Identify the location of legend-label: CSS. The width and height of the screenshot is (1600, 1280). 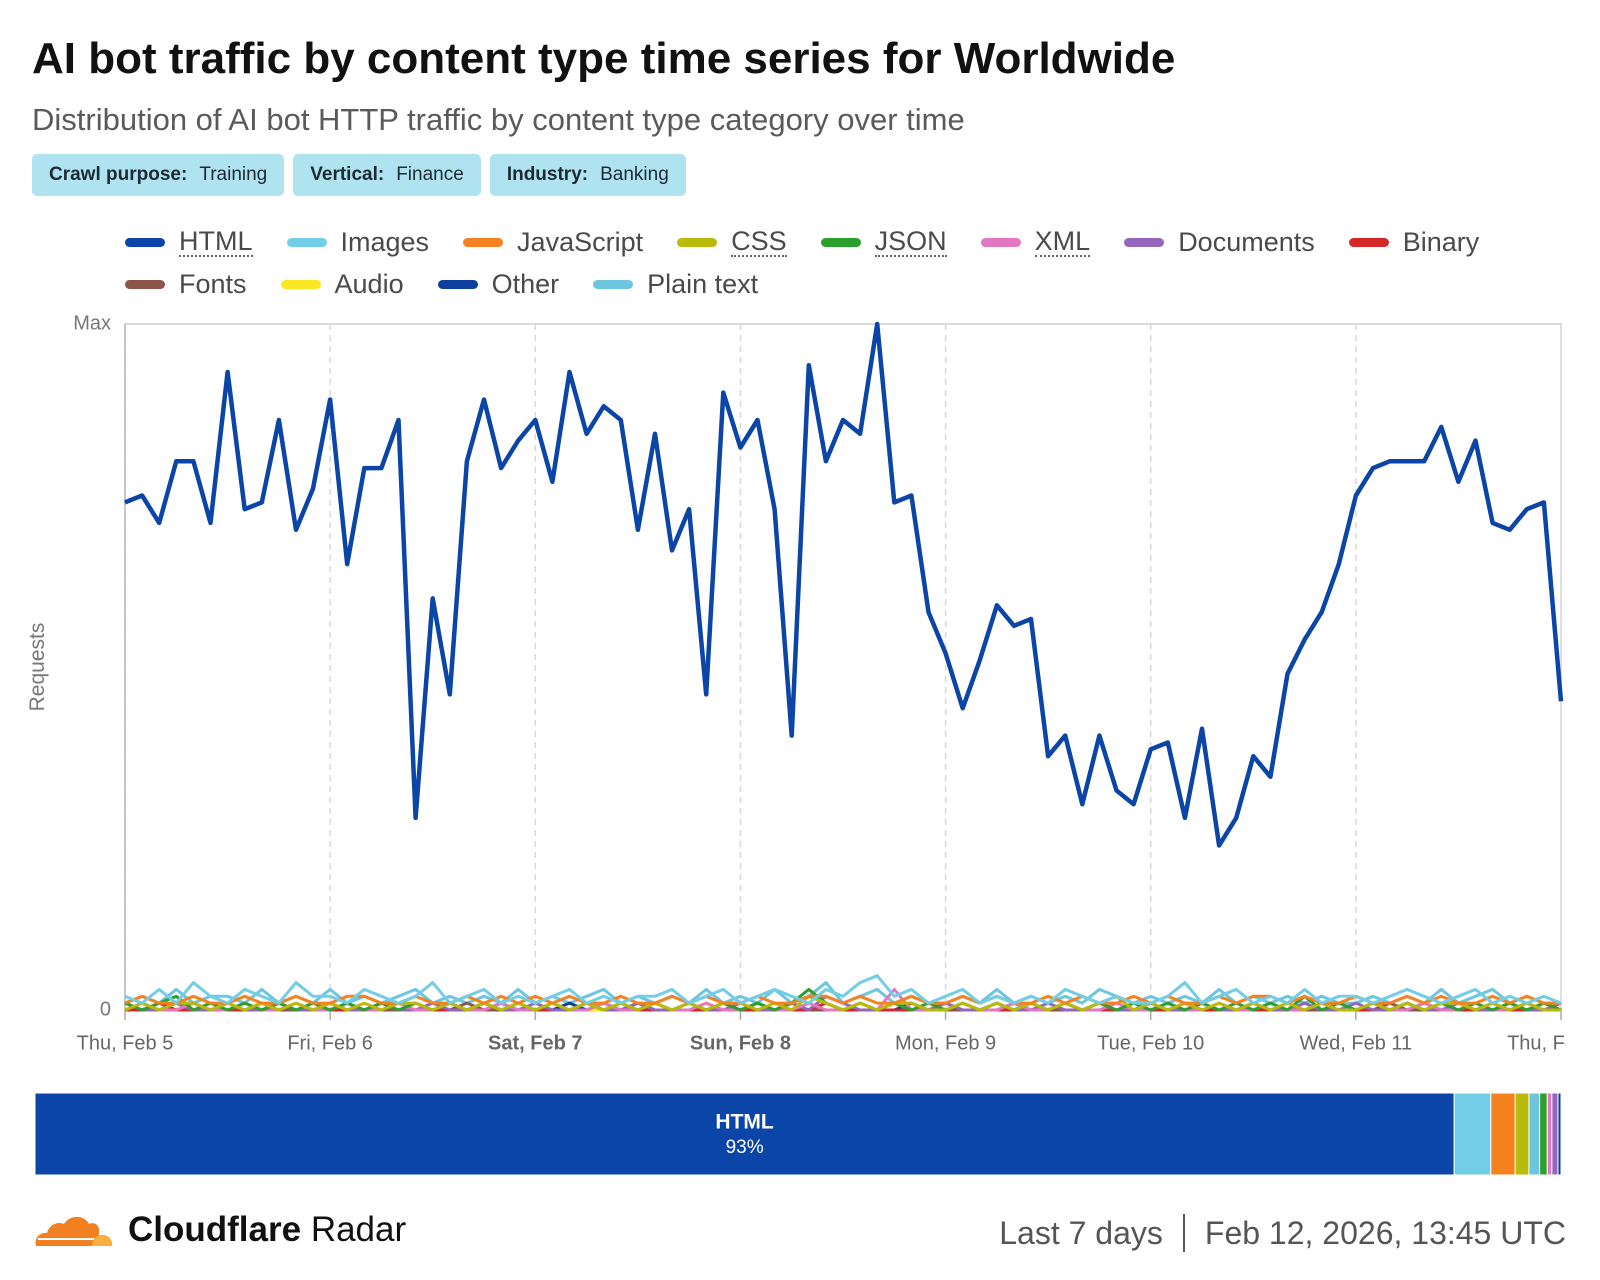
(759, 241).